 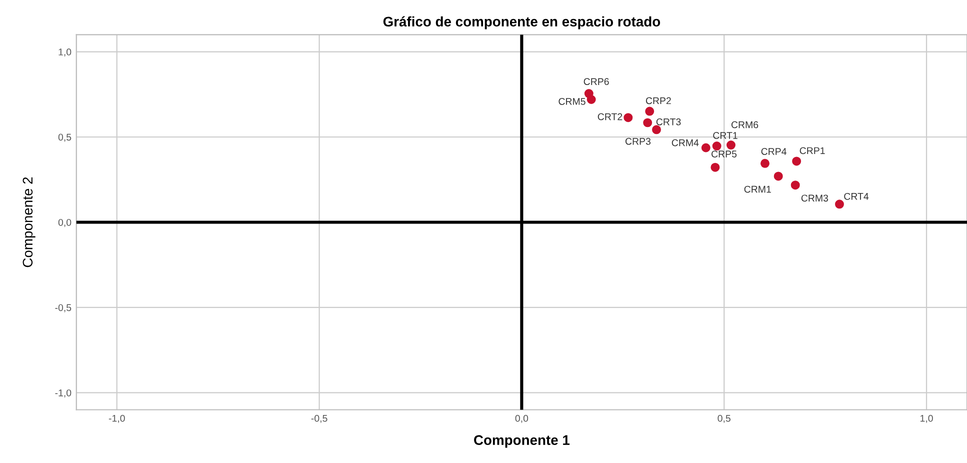 I want to click on annotation: CRT1, so click(x=725, y=135).